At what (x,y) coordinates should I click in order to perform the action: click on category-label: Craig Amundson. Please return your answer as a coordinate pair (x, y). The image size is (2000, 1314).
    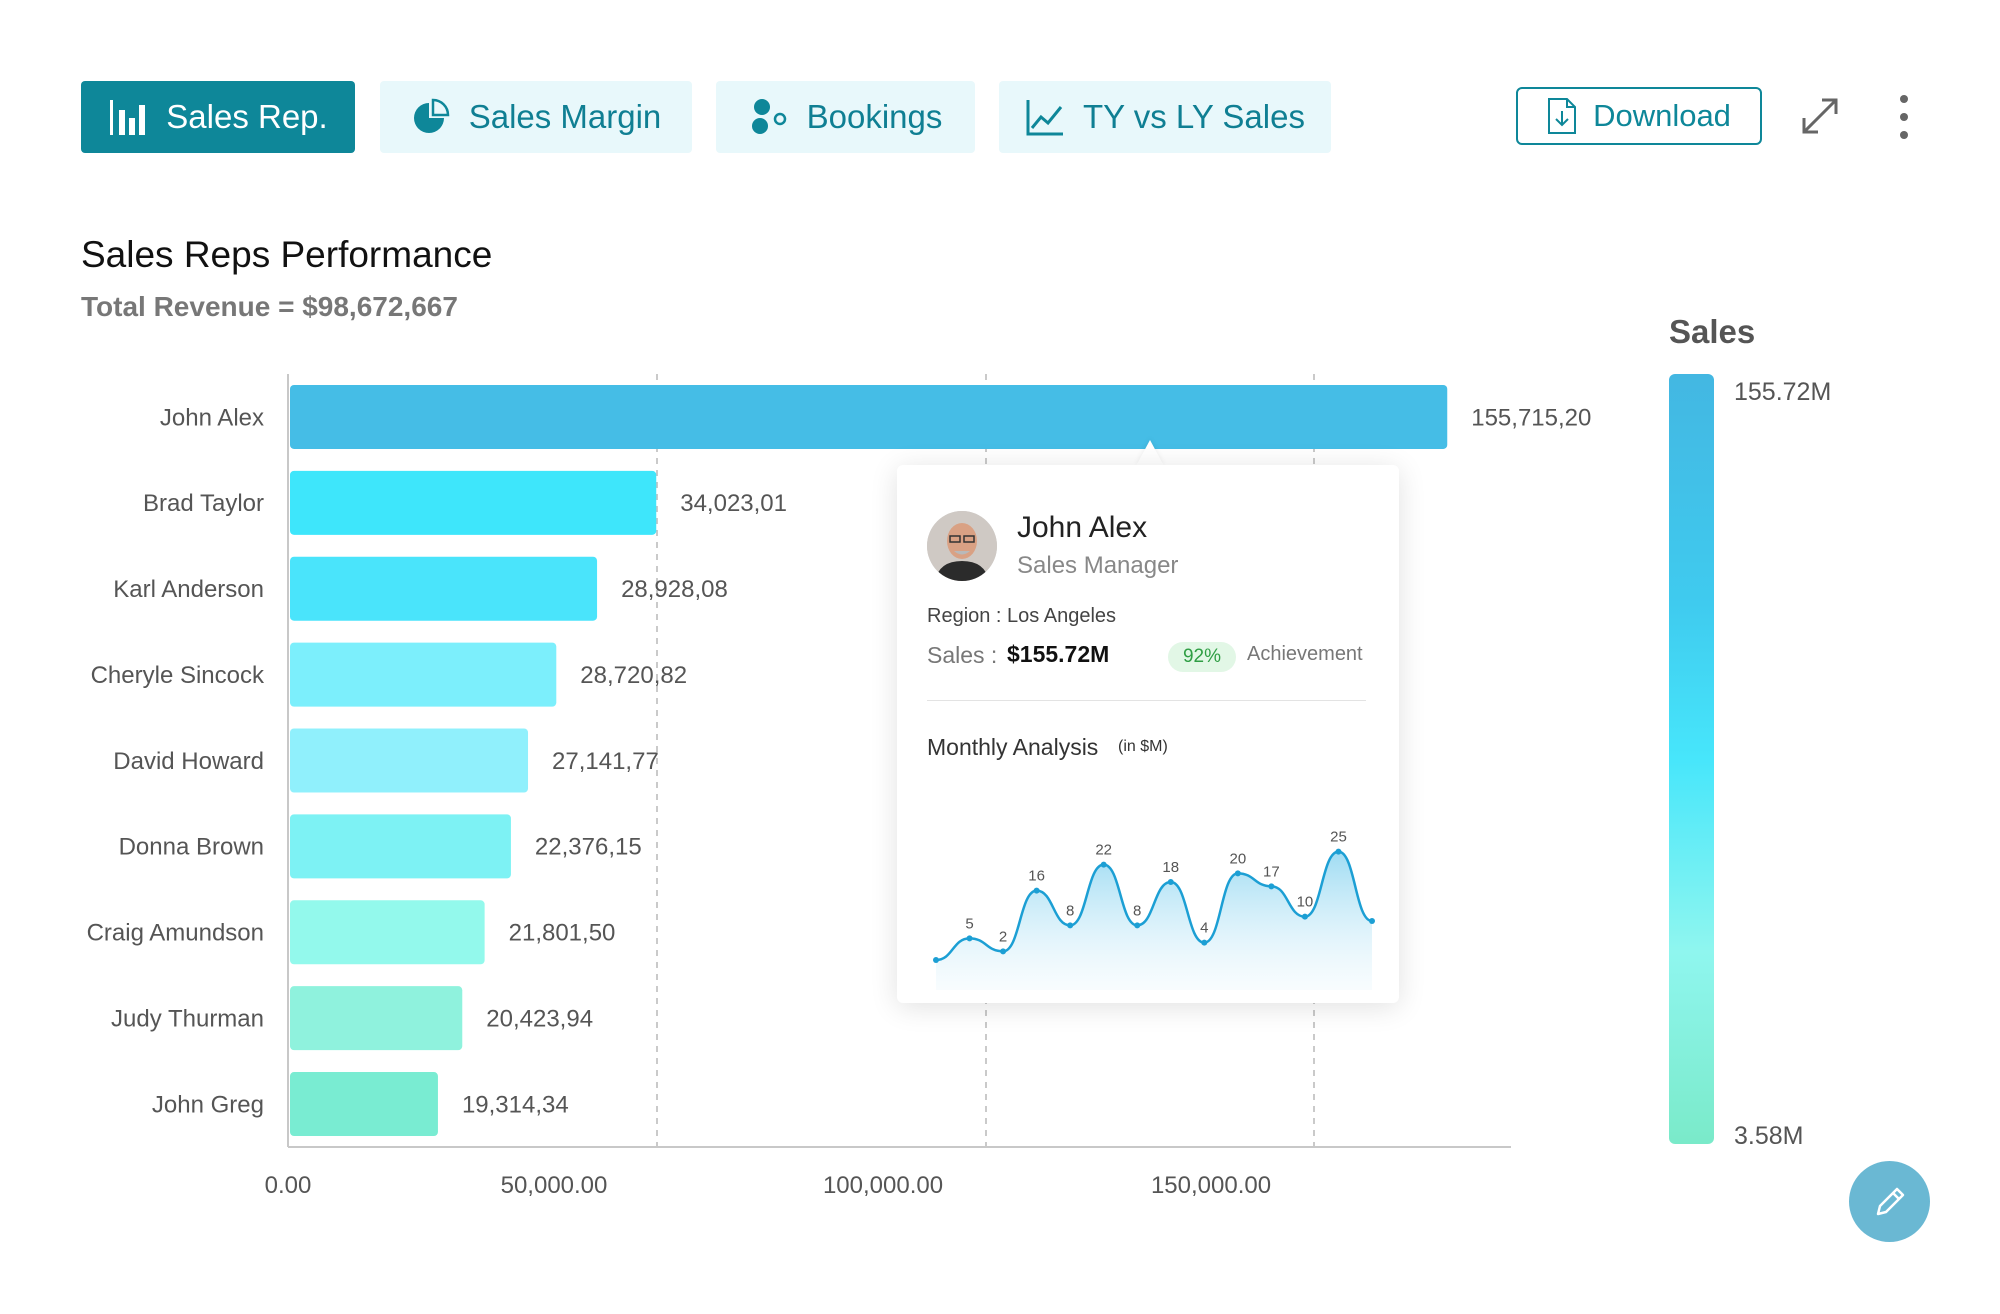
    Looking at the image, I should click on (175, 933).